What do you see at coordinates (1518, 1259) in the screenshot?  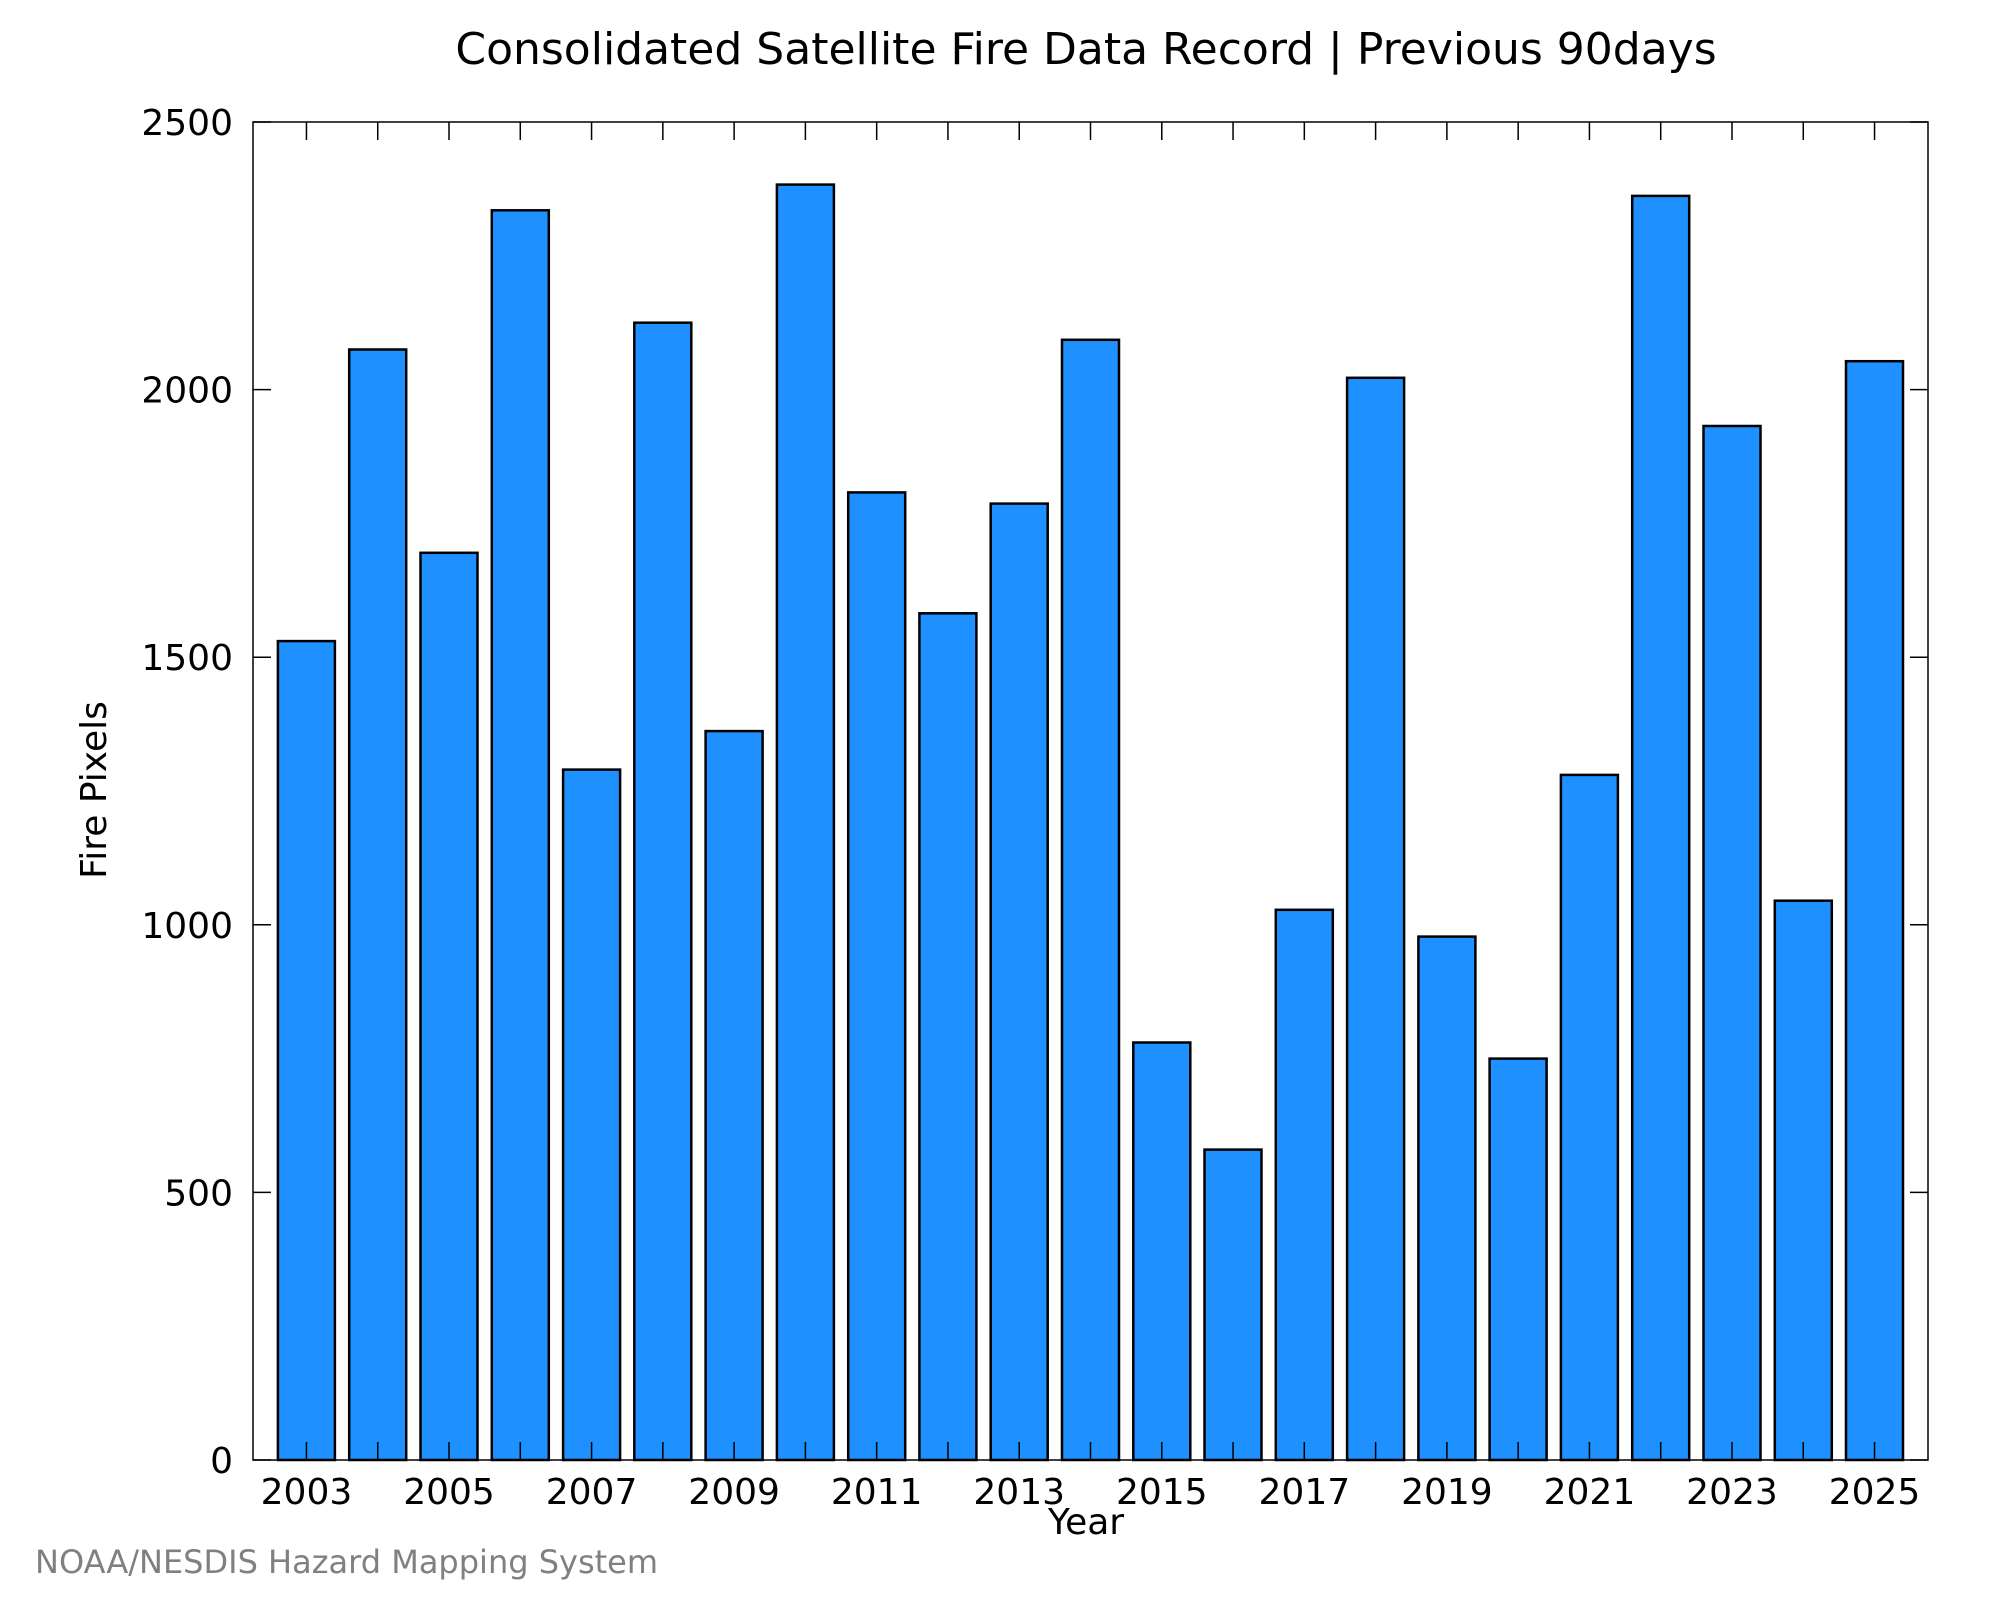 I see `bar-2020` at bounding box center [1518, 1259].